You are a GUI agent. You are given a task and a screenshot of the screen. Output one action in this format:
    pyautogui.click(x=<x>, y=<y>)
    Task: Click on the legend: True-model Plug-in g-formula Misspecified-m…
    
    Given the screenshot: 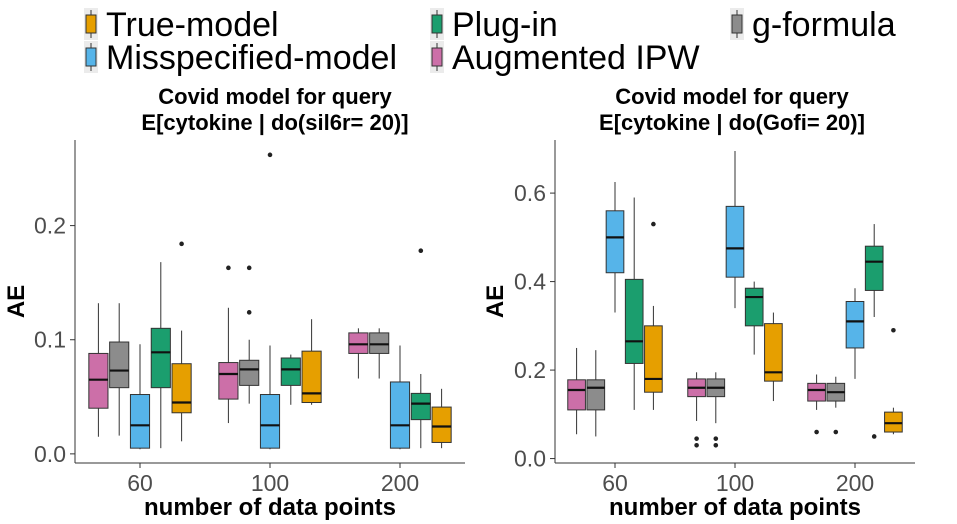 What is the action you would take?
    pyautogui.click(x=490, y=41)
    